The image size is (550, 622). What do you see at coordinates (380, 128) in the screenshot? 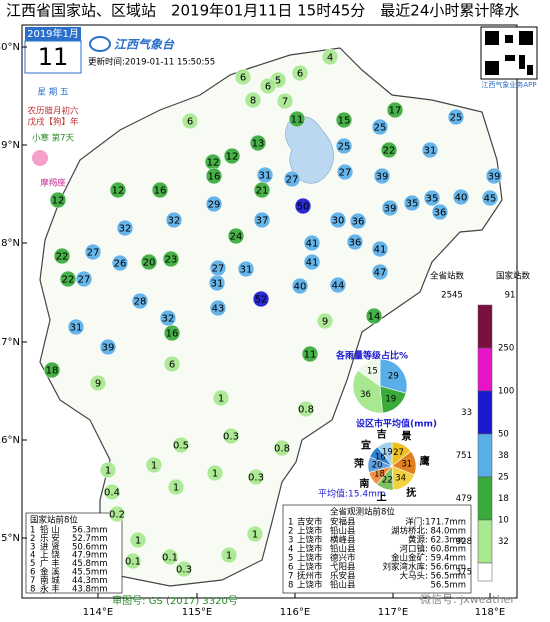
I see `station-value: 25` at bounding box center [380, 128].